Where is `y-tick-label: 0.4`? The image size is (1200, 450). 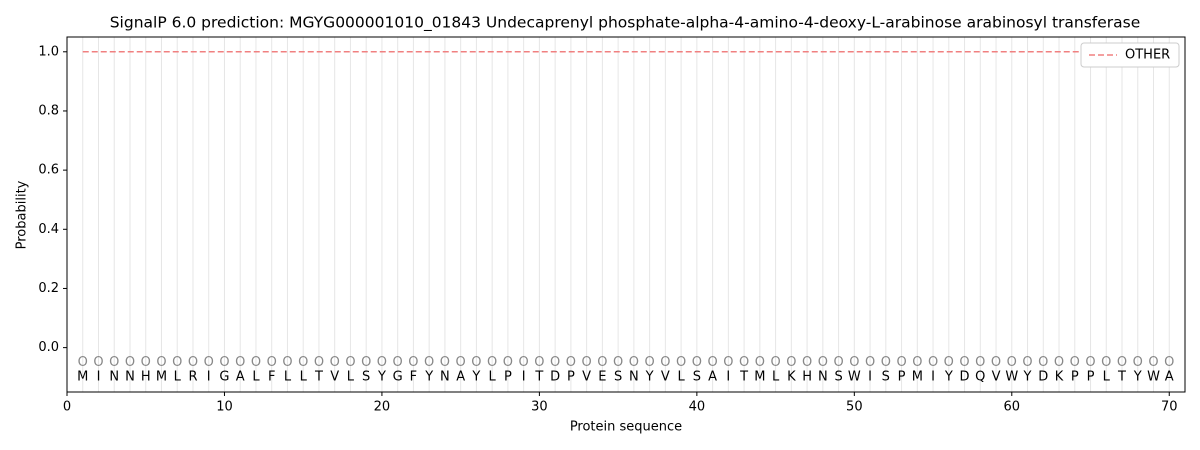
y-tick-label: 0.4 is located at coordinates (48, 229).